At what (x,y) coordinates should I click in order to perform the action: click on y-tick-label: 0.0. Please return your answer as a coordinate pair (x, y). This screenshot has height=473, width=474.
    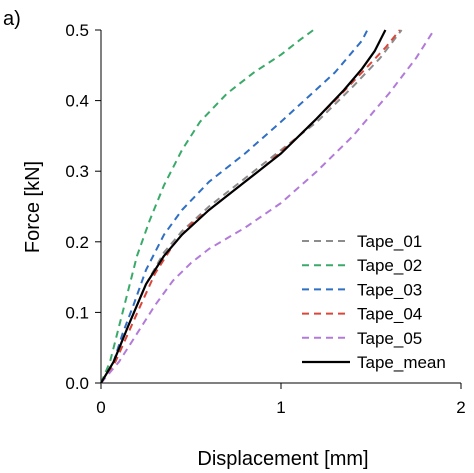
    Looking at the image, I should click on (77, 383).